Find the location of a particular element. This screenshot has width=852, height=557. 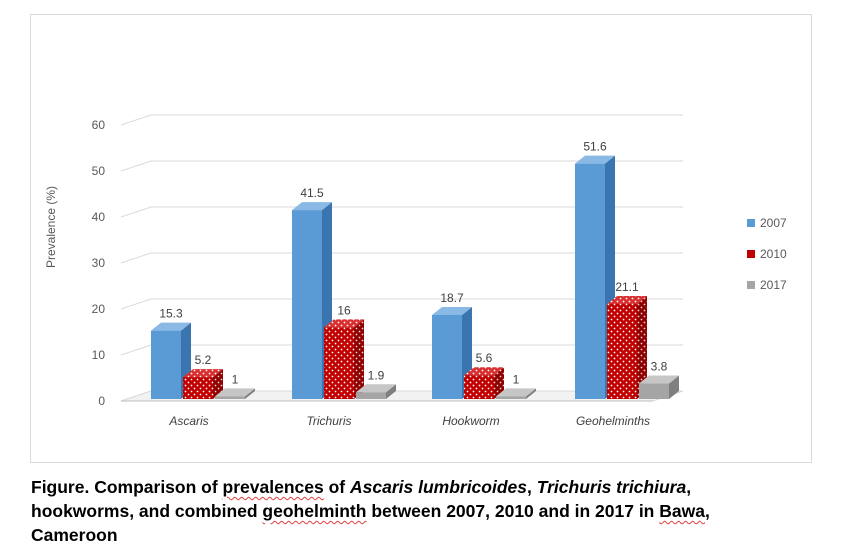

caption-text: Figure. Comparison of is located at coordinates (127, 487).